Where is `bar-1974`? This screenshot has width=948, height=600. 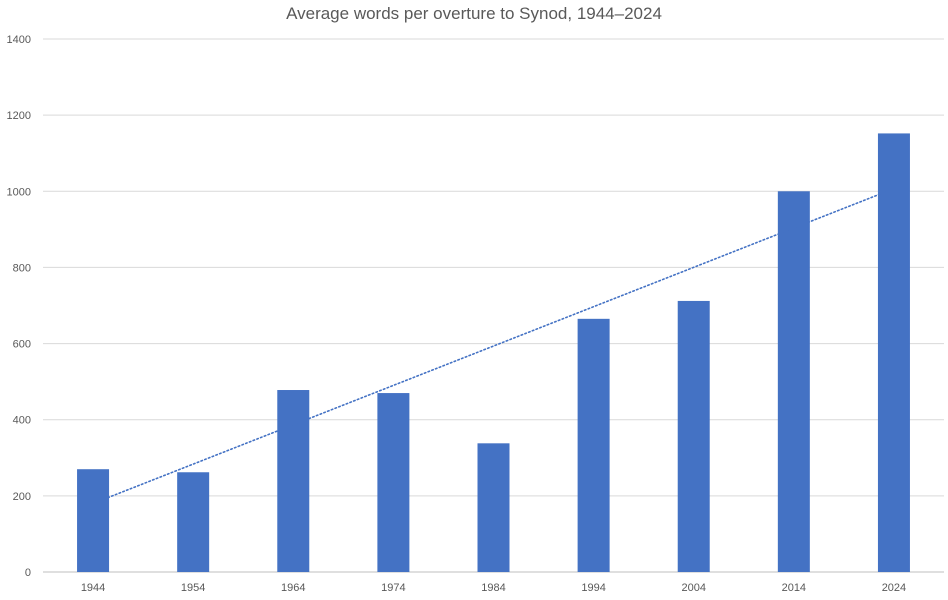
bar-1974 is located at coordinates (393, 482).